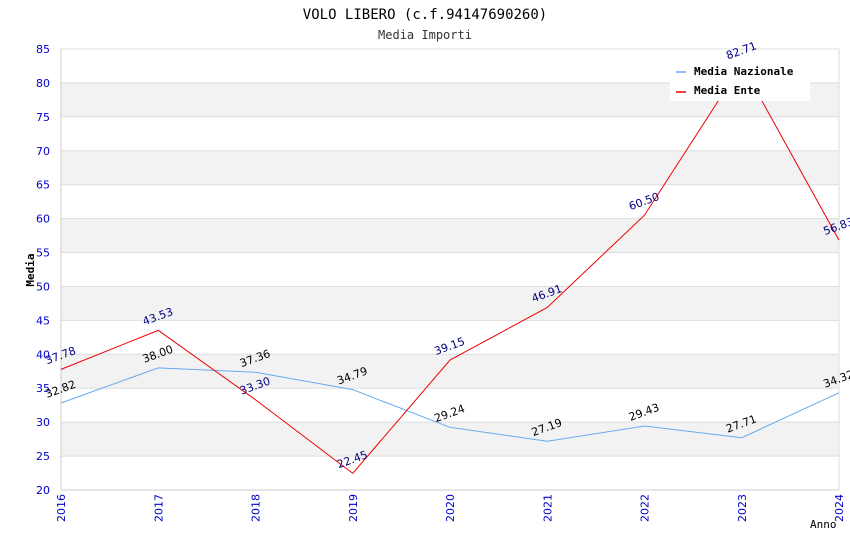  I want to click on y-tick-label: 25, so click(43, 456).